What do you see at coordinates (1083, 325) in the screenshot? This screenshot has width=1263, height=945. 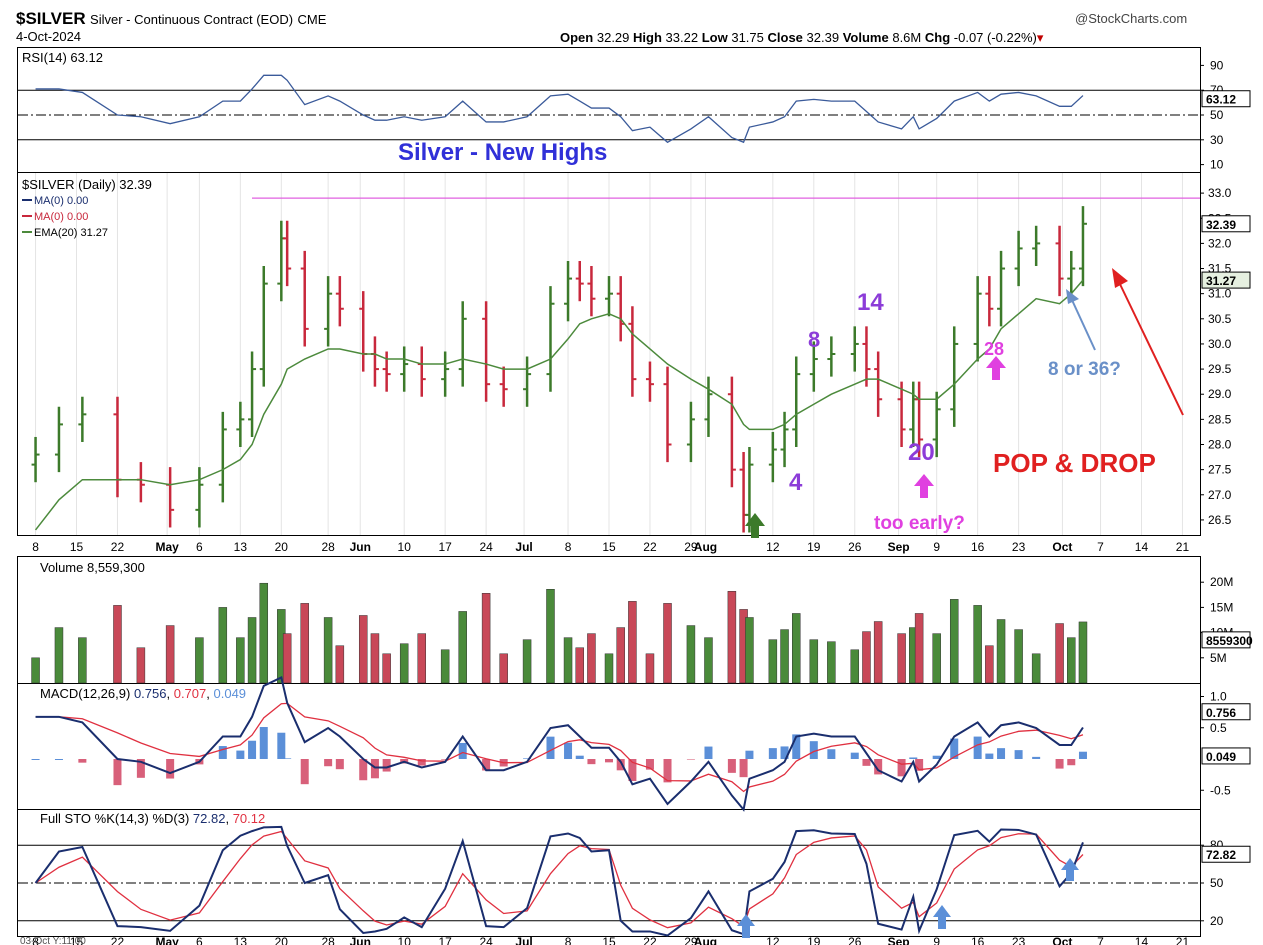 I see `blue-arrow-line` at bounding box center [1083, 325].